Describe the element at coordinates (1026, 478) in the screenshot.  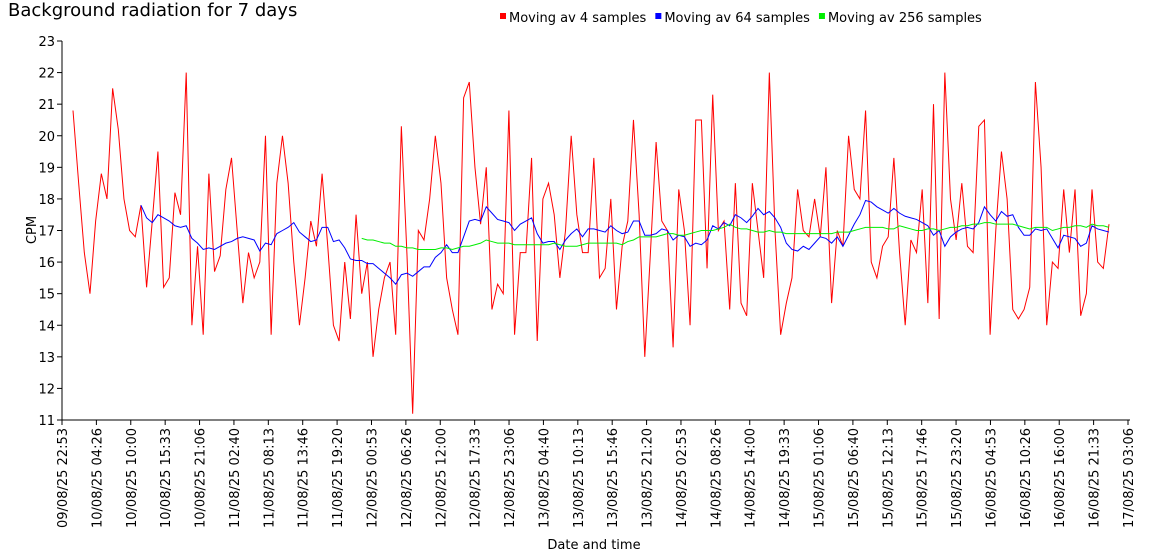
I see `x-tick-label: 16/08/25 10:26` at that location.